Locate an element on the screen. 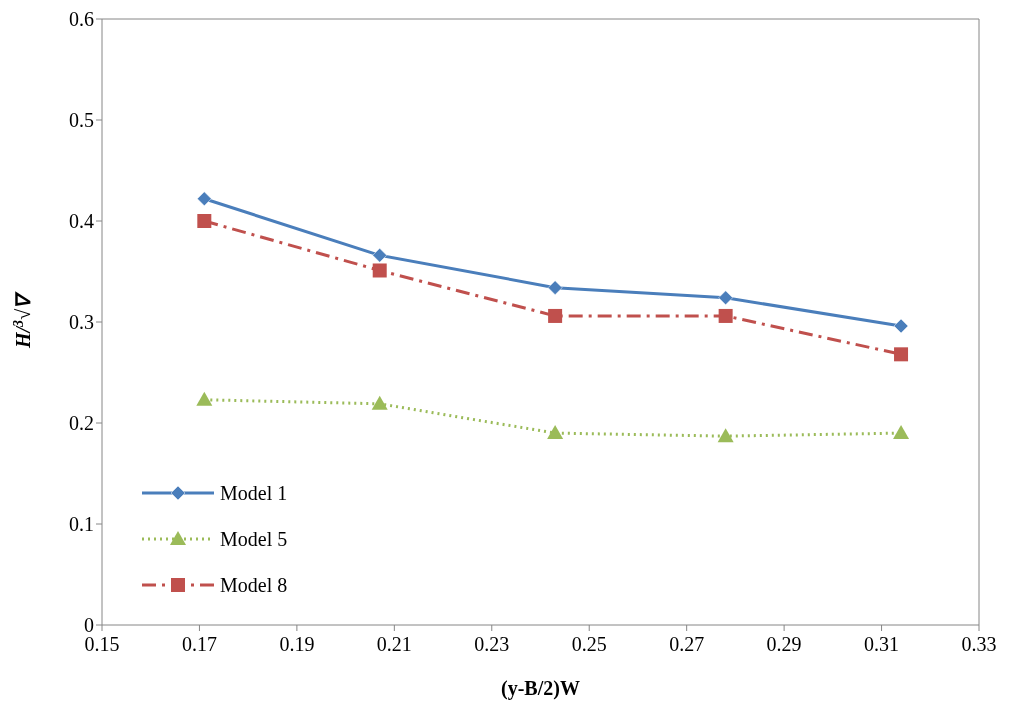  y-tick-label: 0.2 is located at coordinates (81, 423).